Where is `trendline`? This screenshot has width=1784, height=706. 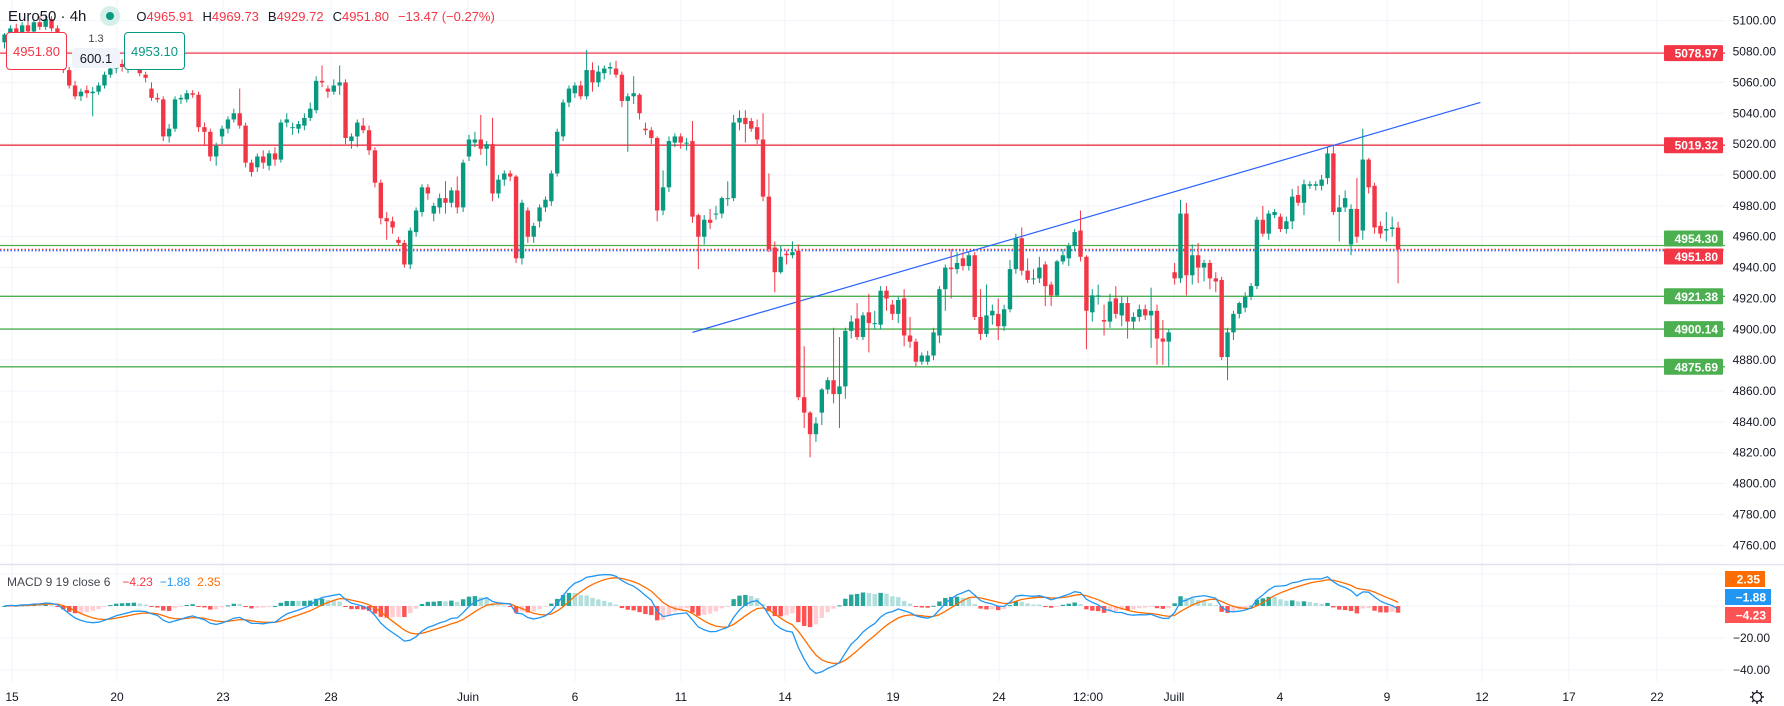
trendline is located at coordinates (1086, 217).